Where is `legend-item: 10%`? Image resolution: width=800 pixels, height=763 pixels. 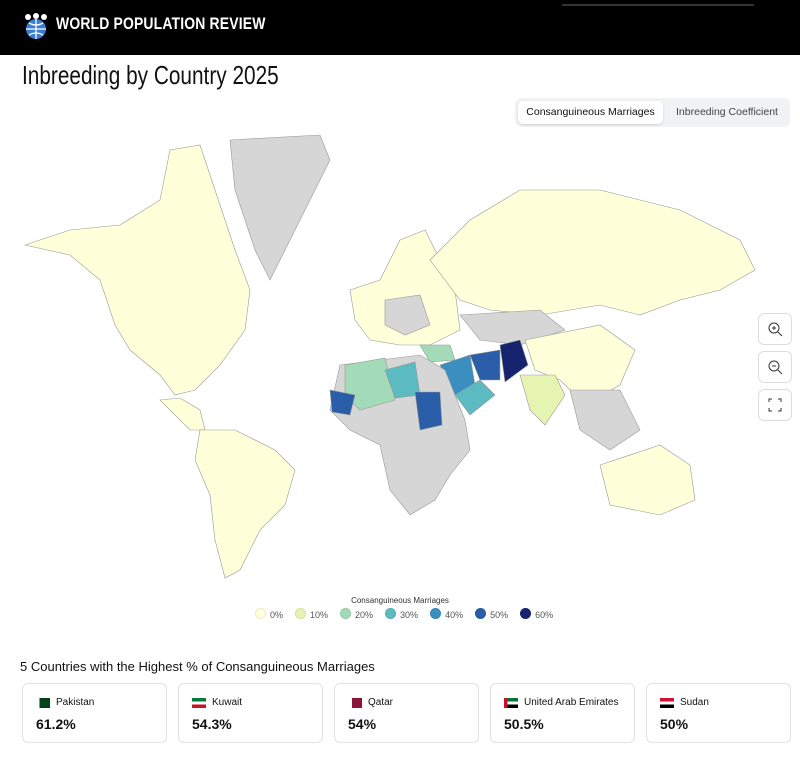 legend-item: 10% is located at coordinates (311, 614).